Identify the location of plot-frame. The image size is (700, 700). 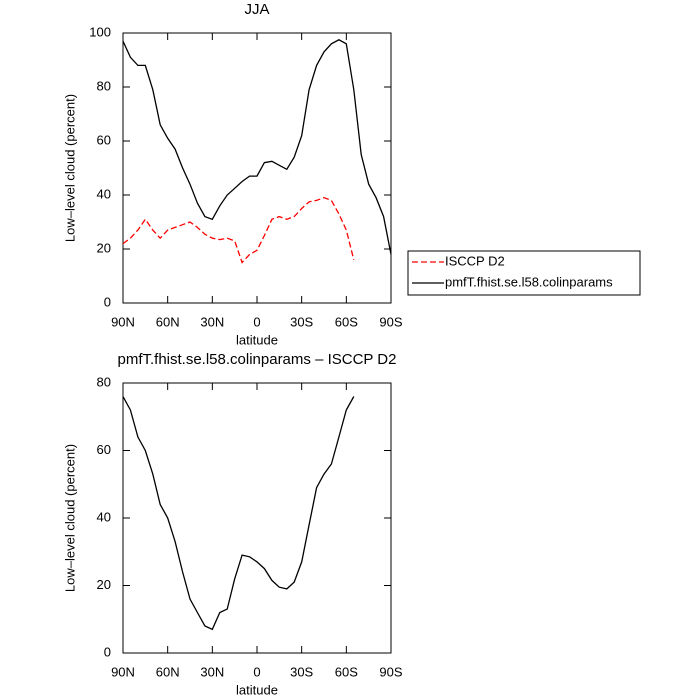
(257, 518).